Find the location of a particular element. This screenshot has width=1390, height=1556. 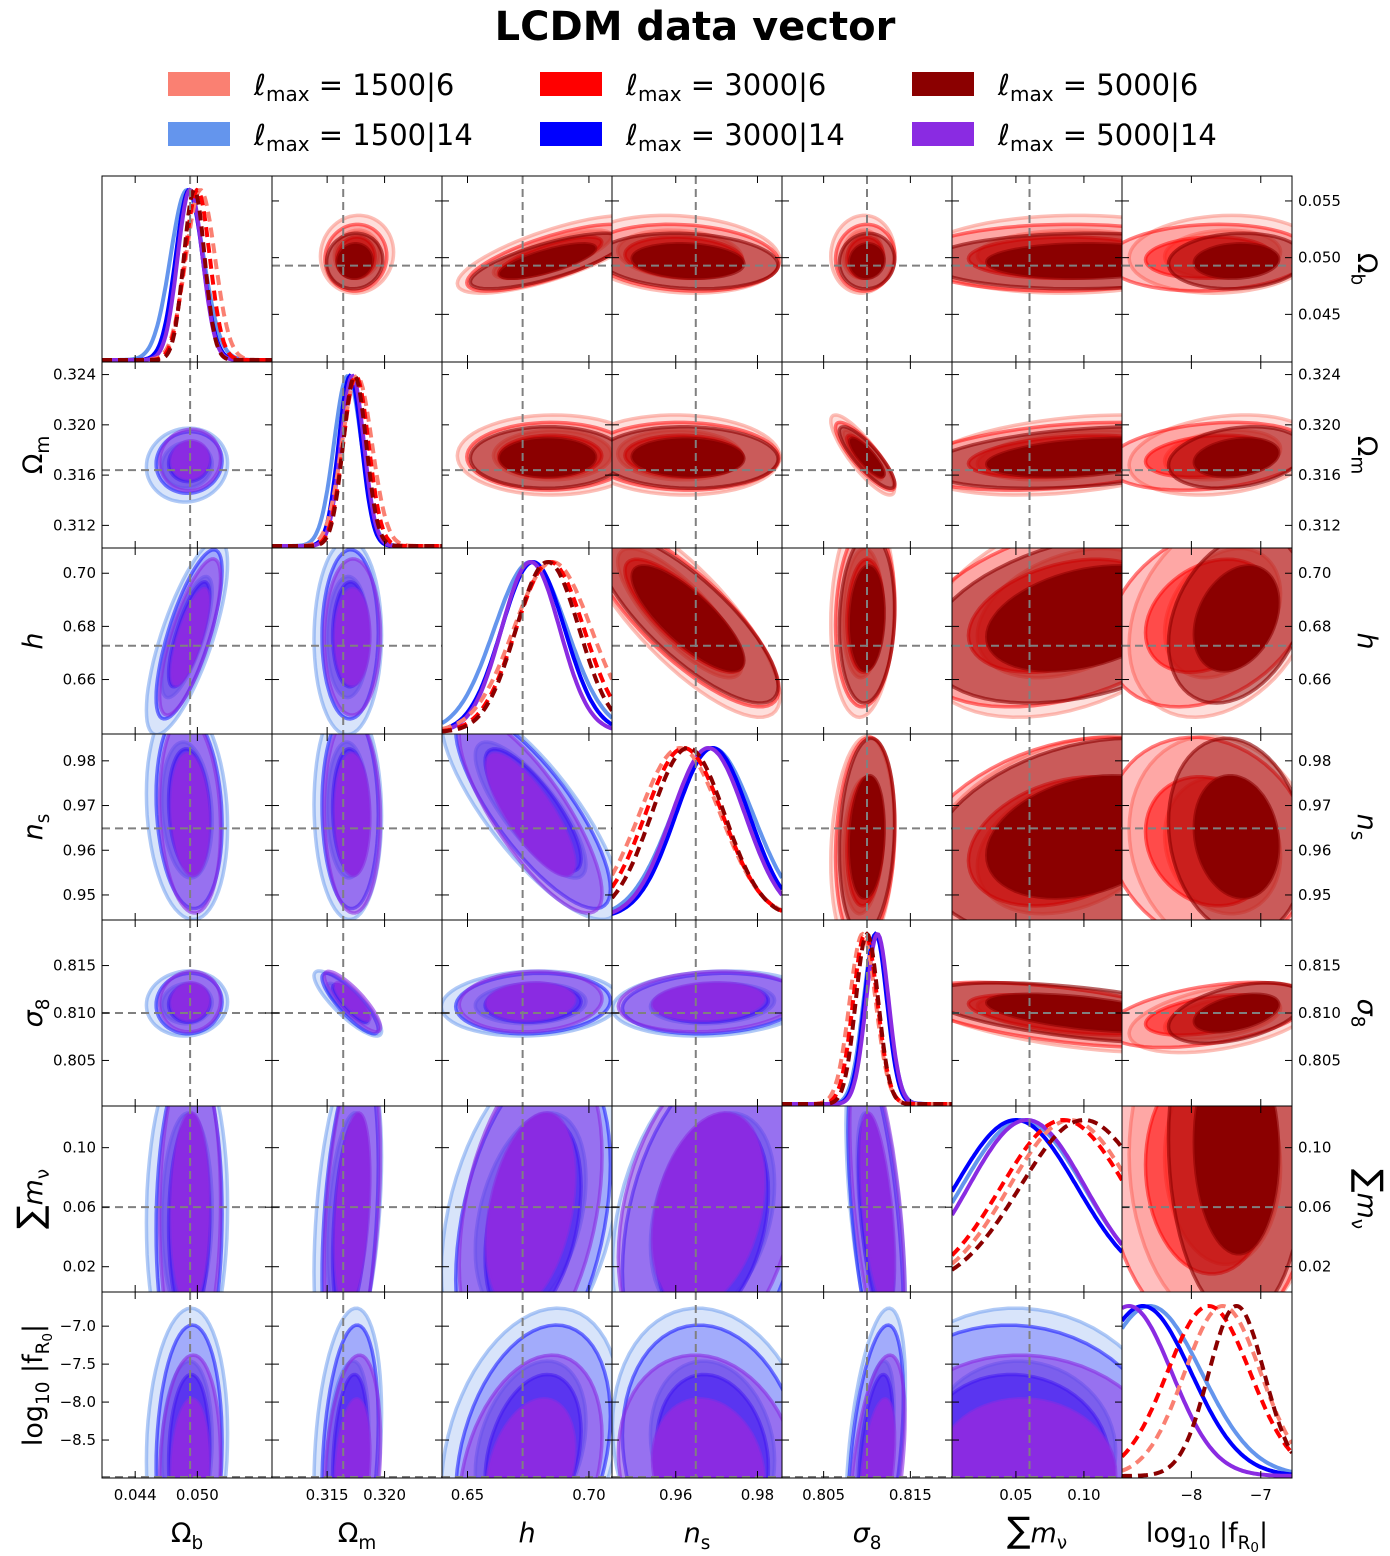

panel-omega_b-vs-h is located at coordinates (187, 641).